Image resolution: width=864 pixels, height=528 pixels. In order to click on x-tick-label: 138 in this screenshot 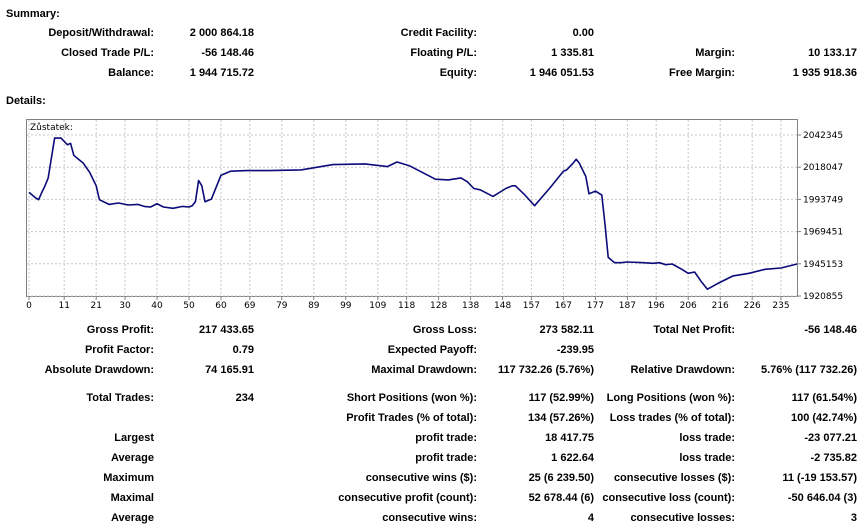, I will do `click(470, 306)`.